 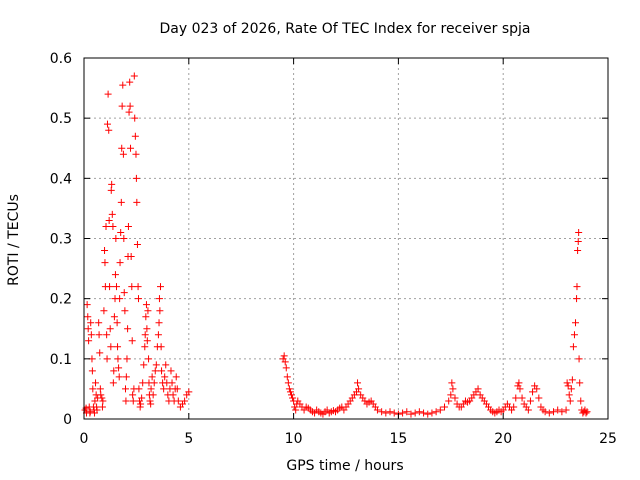 I want to click on y-tick-label: 0.2, so click(x=61, y=300).